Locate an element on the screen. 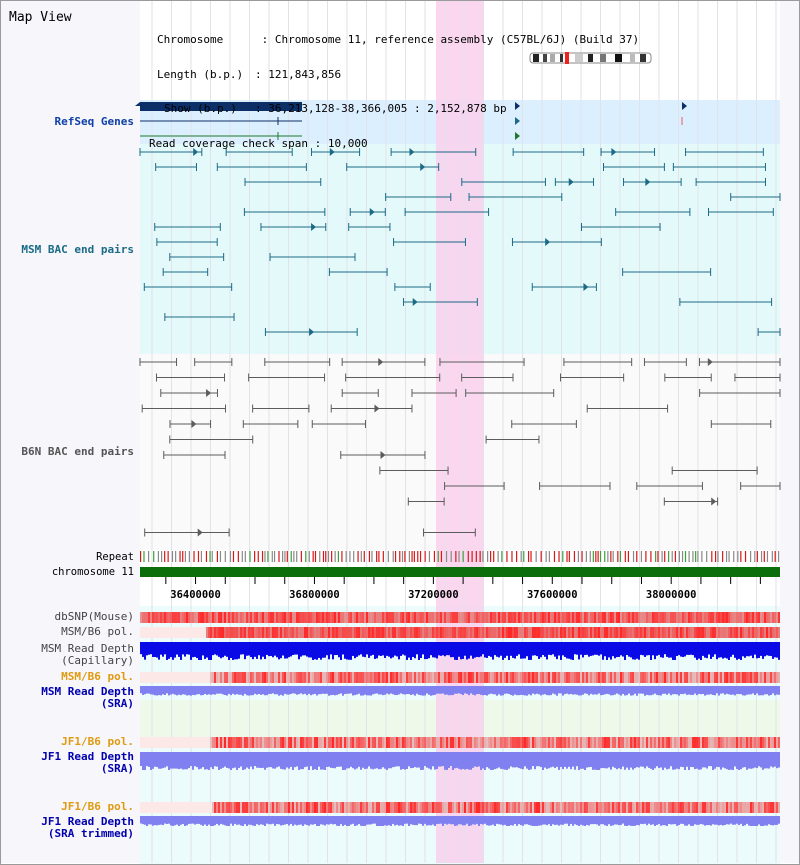  track-label-jf1-b6-pol-trim: JF1/B6 pol. is located at coordinates (97, 806).